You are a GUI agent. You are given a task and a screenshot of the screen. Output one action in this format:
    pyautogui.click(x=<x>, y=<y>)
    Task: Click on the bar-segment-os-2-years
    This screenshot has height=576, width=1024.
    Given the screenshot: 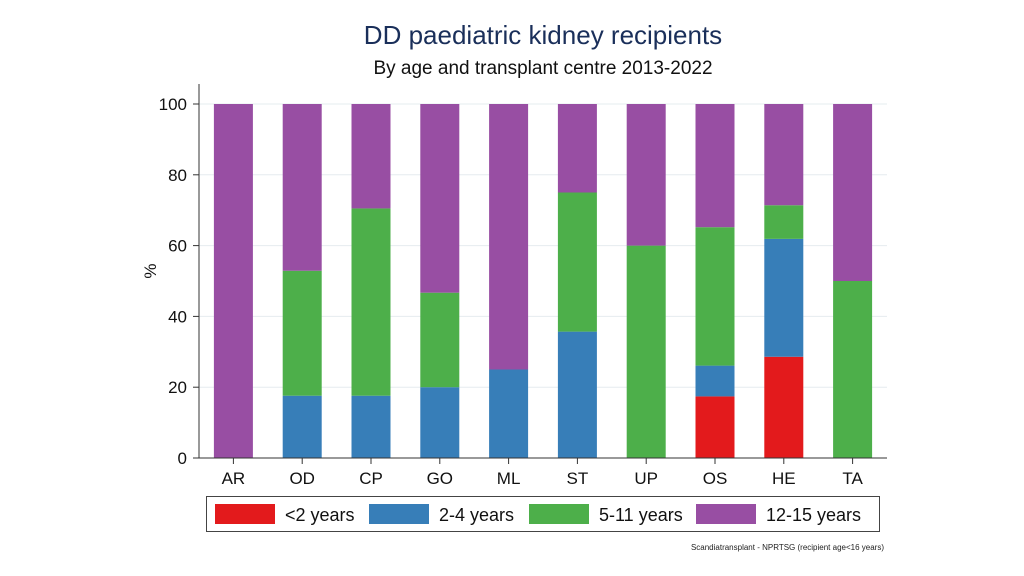 What is the action you would take?
    pyautogui.click(x=715, y=427)
    